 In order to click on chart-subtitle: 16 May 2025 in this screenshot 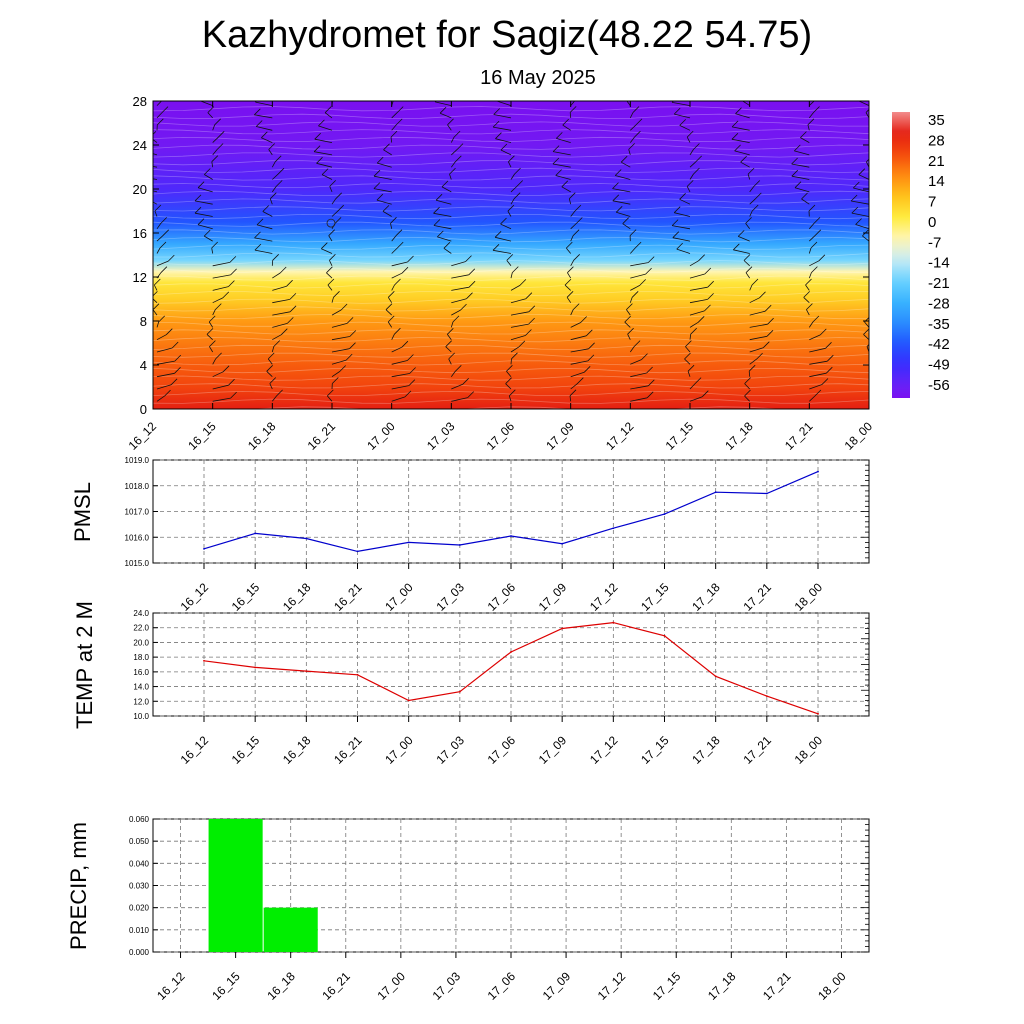, I will do `click(538, 78)`.